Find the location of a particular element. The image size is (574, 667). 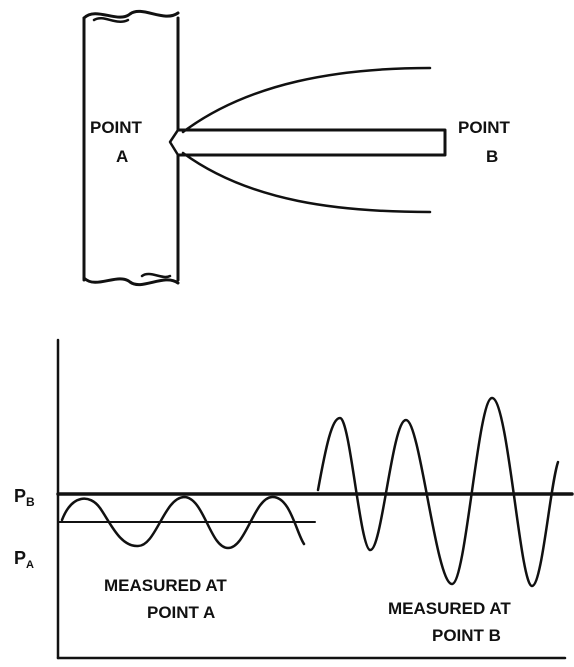

oscillation-point-a is located at coordinates (183, 522).